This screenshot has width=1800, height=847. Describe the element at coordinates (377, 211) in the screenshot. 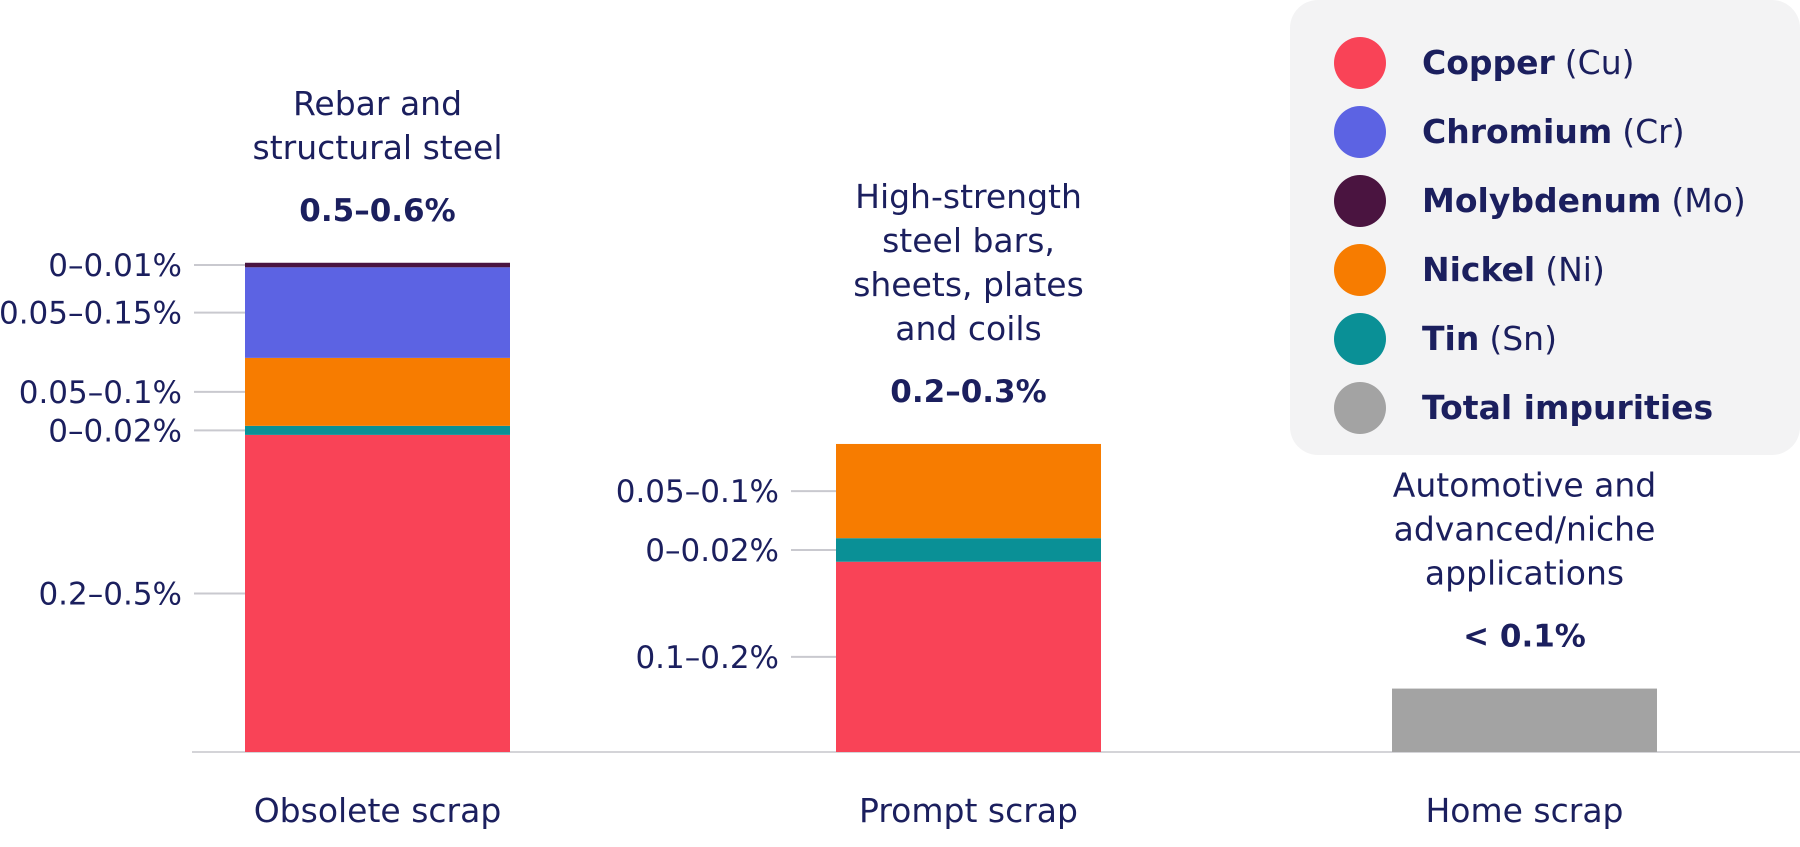

I see `total-label: 0.5–0.6%` at that location.